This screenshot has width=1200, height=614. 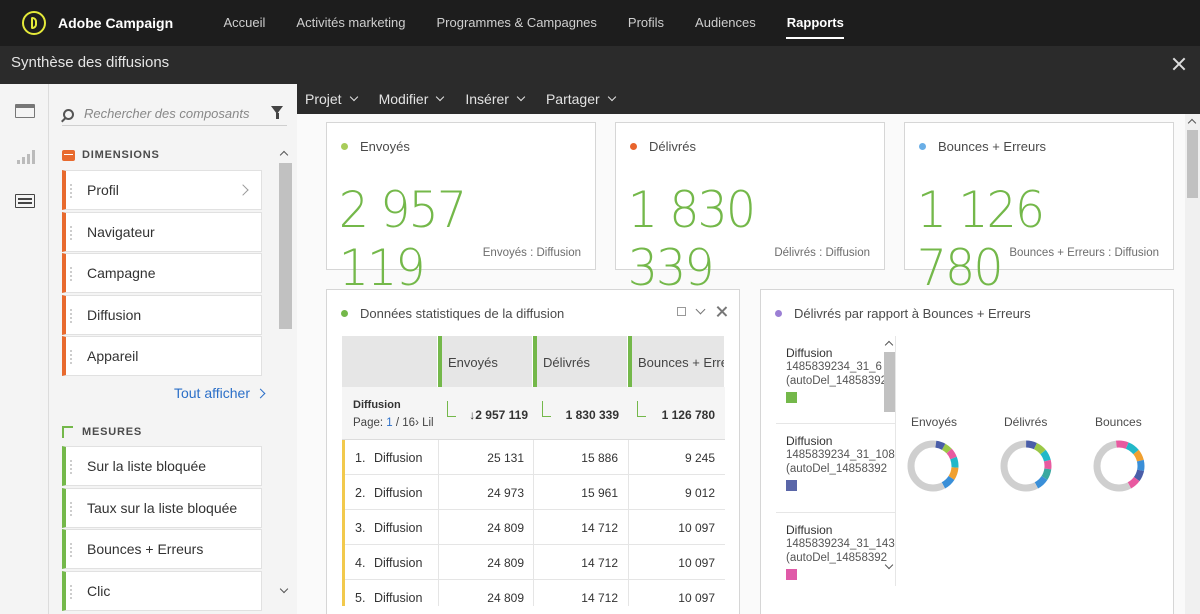 I want to click on kpi-title-label: Bounces + Erreurs, so click(x=992, y=146).